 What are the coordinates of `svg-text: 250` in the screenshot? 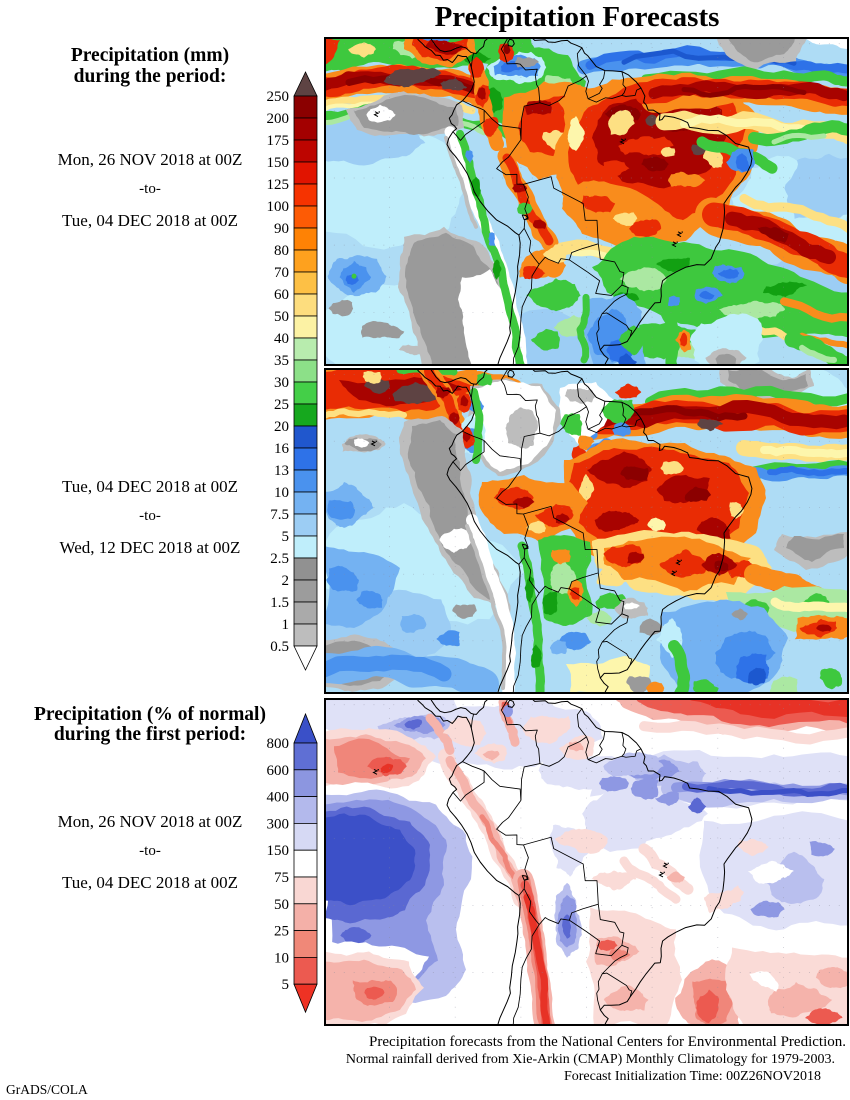 It's located at (278, 97).